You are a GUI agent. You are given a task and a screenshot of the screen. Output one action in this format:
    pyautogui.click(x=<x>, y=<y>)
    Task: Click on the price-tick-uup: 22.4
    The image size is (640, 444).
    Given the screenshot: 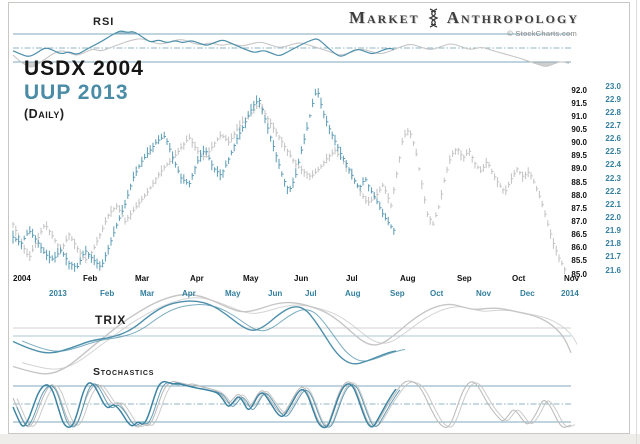 What is the action you would take?
    pyautogui.click(x=613, y=165)
    